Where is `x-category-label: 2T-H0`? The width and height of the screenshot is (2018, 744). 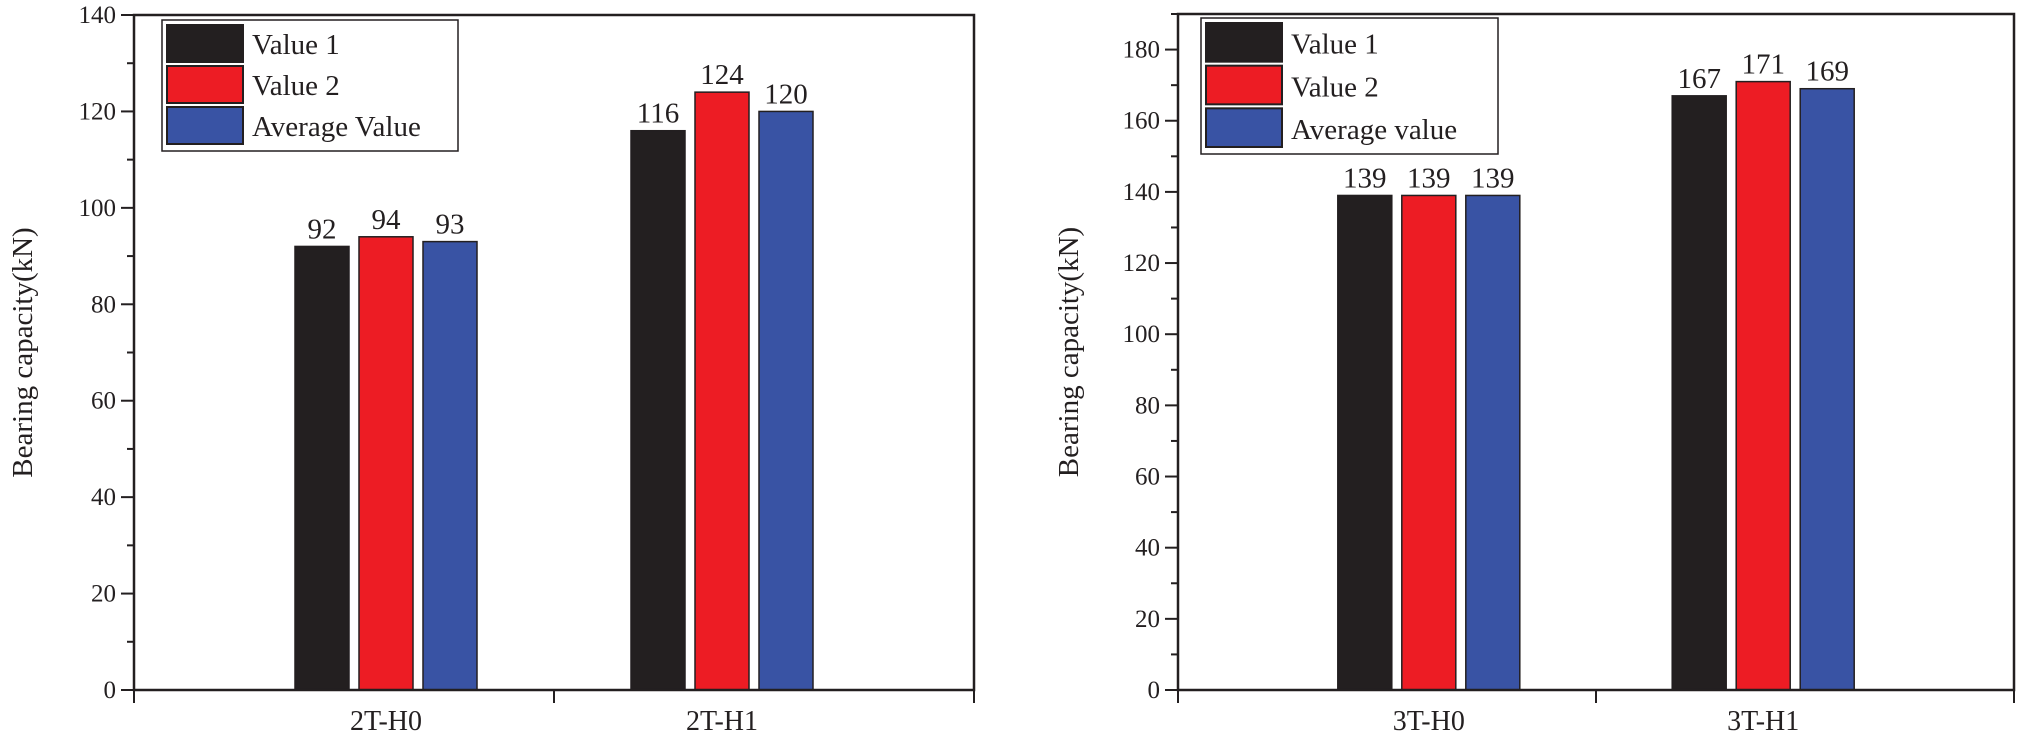
x-category-label: 2T-H0 is located at coordinates (386, 721).